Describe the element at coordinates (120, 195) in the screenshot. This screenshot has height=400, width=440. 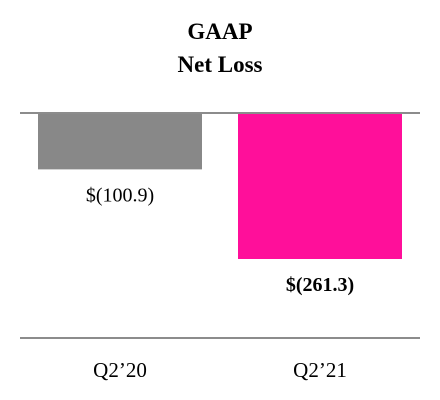
I see `data-label-1: $(100.9)` at that location.